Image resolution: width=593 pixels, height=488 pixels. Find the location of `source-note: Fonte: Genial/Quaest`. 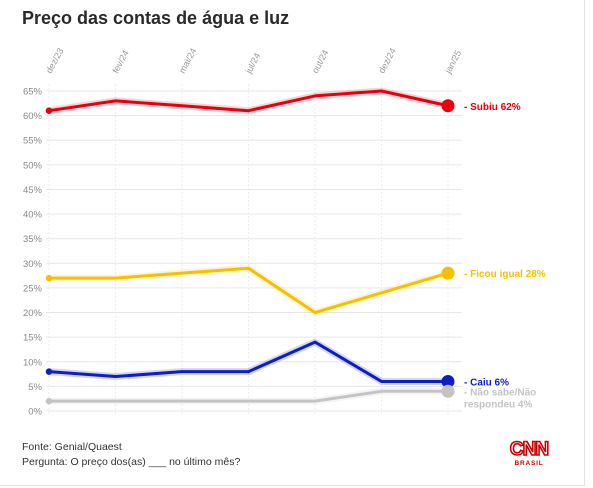

source-note: Fonte: Genial/Quaest is located at coordinates (72, 447).